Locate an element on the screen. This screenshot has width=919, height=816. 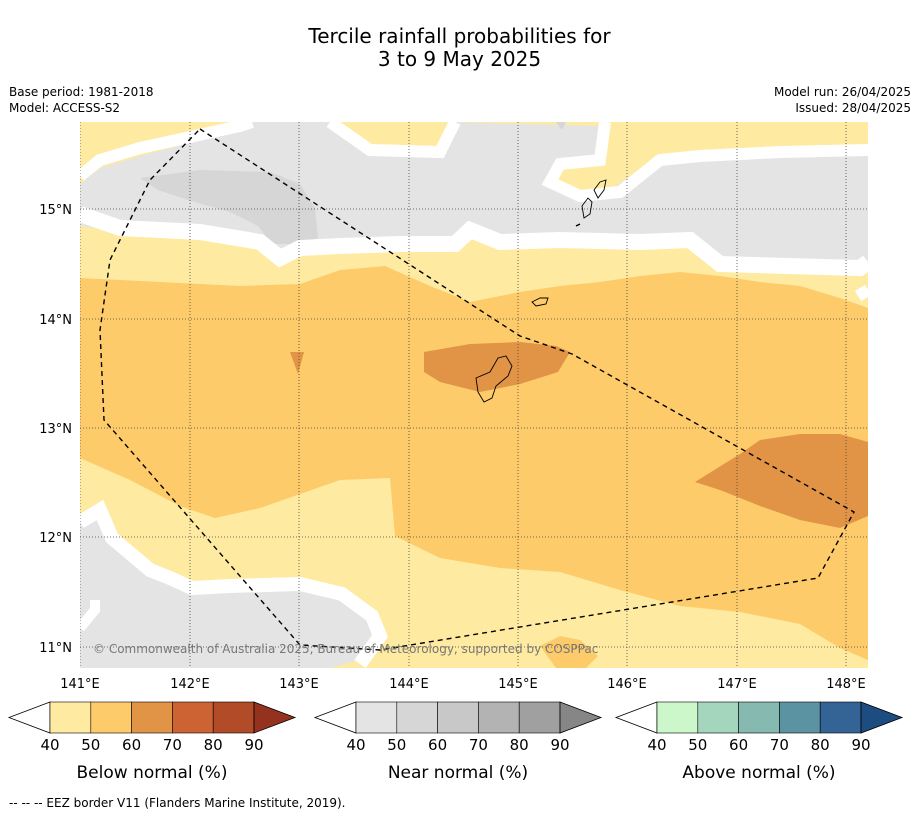
near-normal-50-60-north is located at coordinates (229, 207).